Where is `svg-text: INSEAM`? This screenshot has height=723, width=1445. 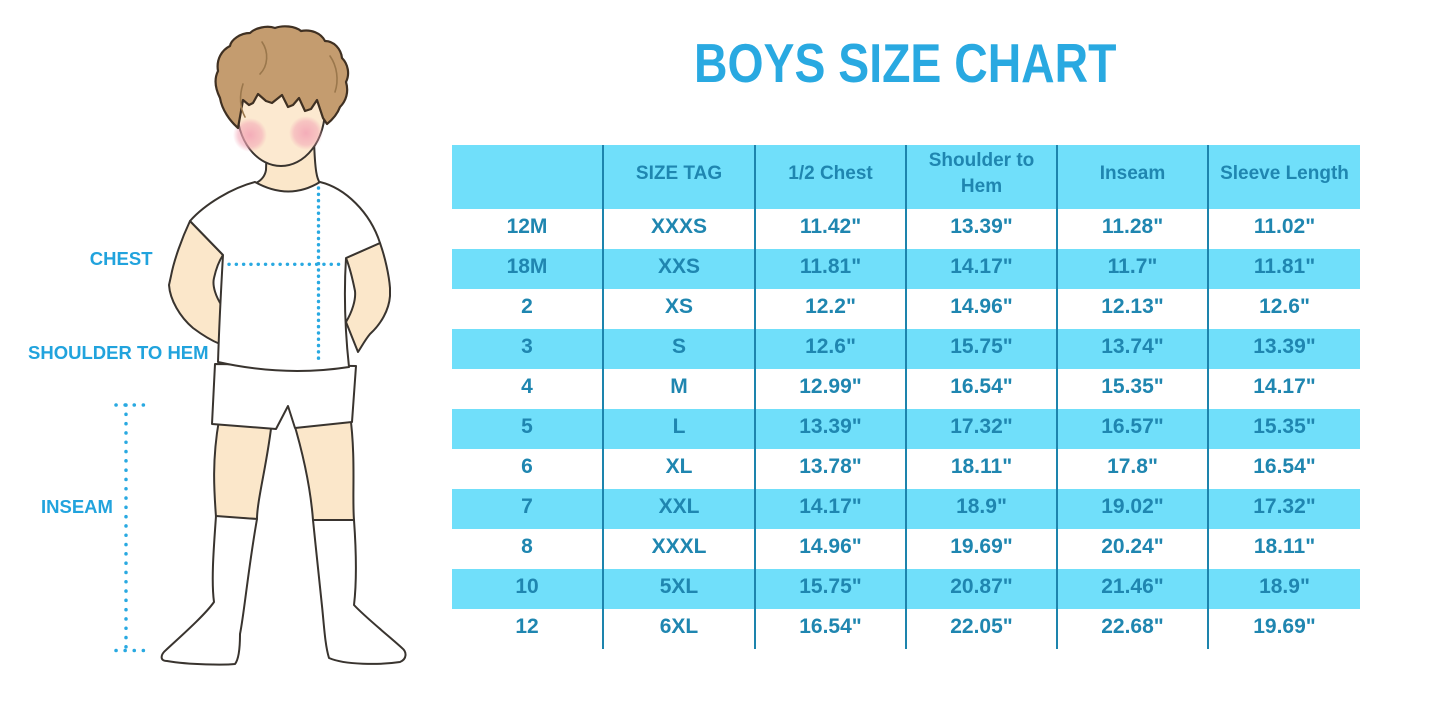
svg-text: INSEAM is located at coordinates (77, 506).